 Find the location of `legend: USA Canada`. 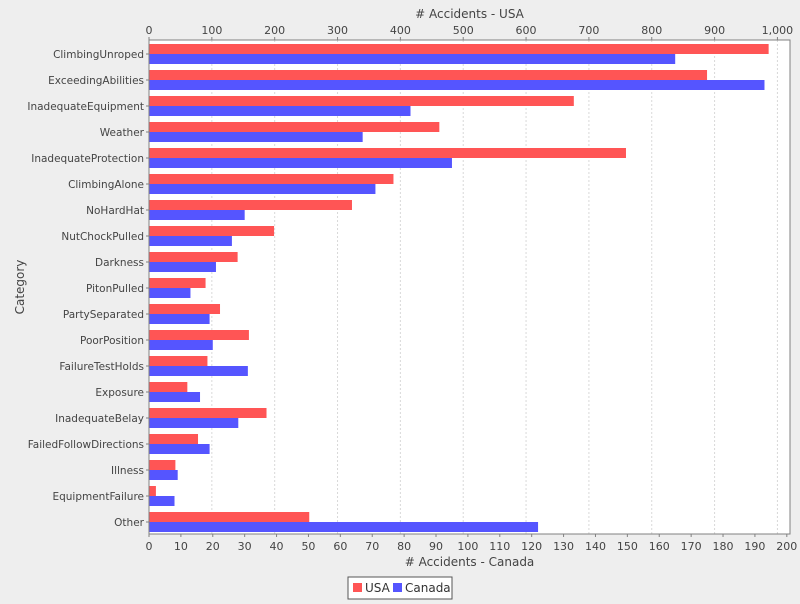

legend: USA Canada is located at coordinates (400, 588).